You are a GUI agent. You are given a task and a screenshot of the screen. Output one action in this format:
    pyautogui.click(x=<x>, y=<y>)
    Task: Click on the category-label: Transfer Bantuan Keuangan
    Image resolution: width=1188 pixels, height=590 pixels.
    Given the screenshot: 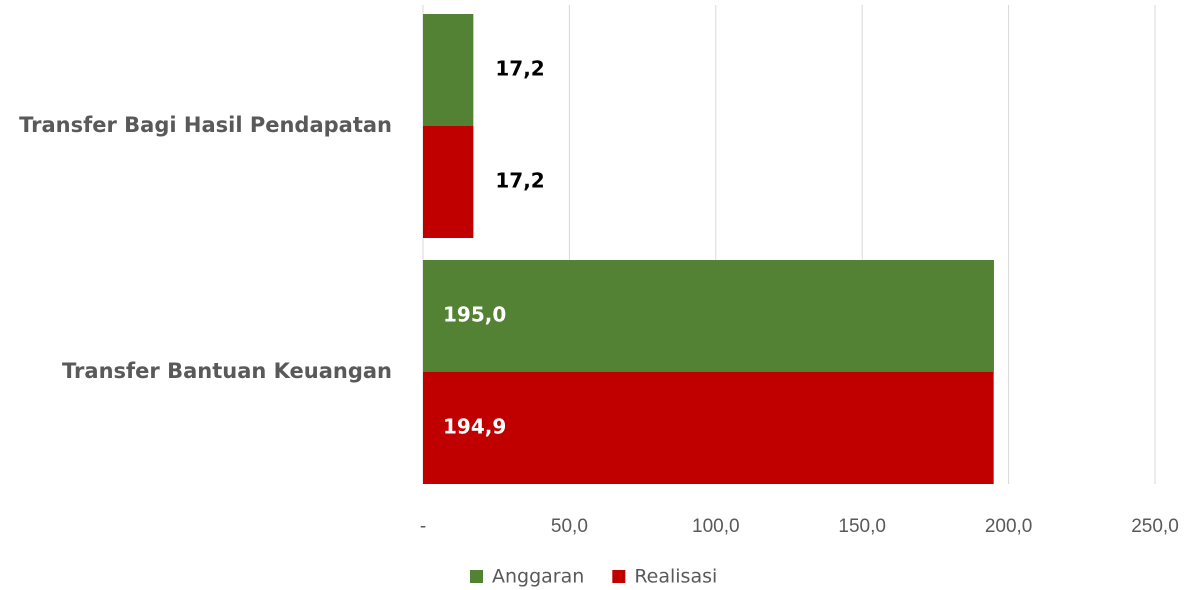 What is the action you would take?
    pyautogui.click(x=227, y=371)
    